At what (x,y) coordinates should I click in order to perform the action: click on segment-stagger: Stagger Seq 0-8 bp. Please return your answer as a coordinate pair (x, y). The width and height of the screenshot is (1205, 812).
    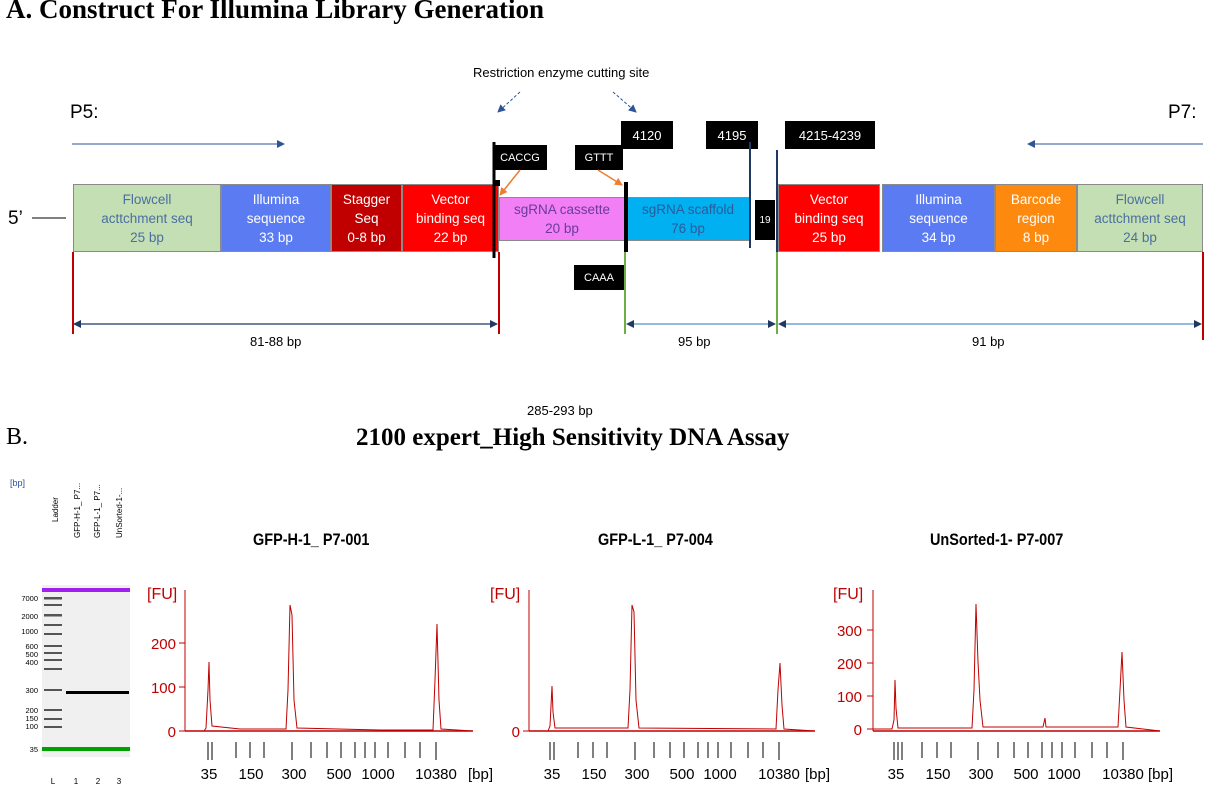
    Looking at the image, I should click on (366, 218).